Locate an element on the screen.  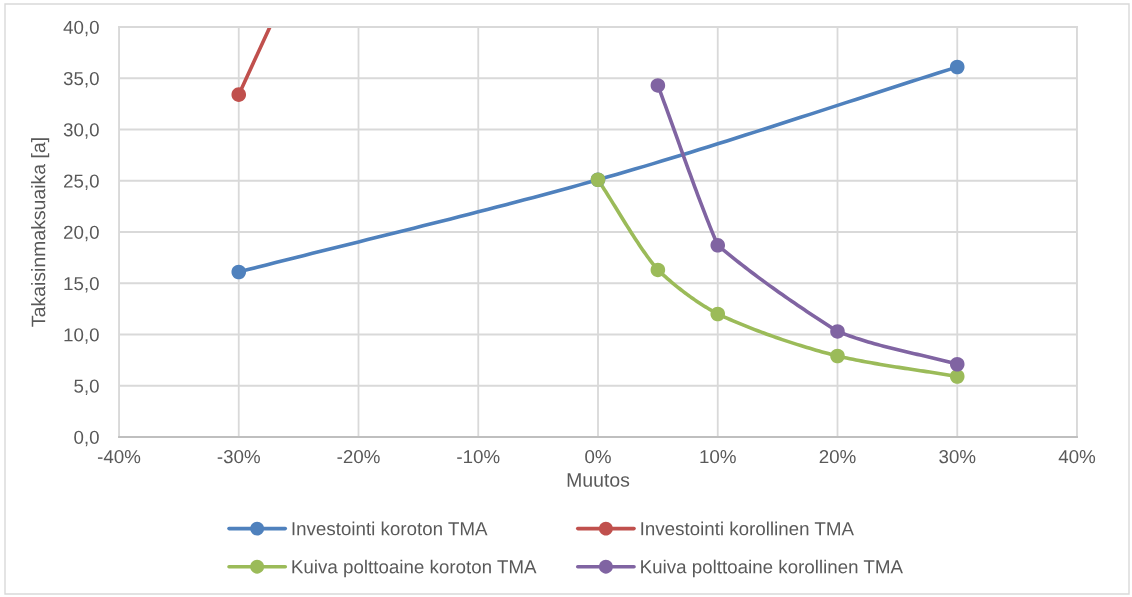
x-tick-label: 40% is located at coordinates (1077, 457).